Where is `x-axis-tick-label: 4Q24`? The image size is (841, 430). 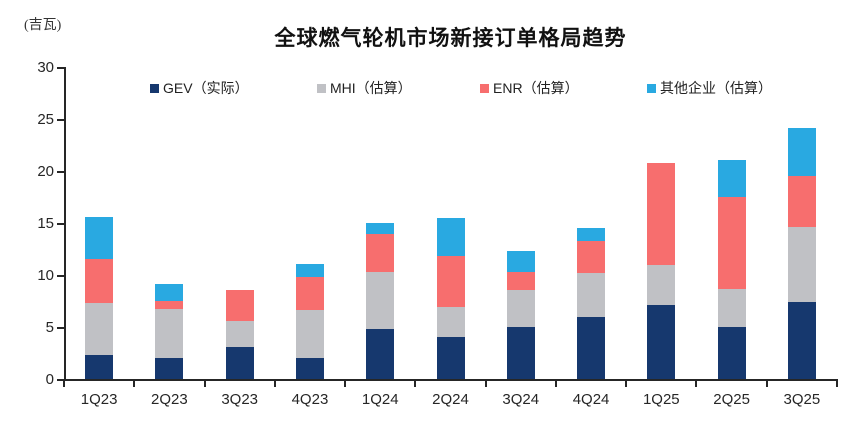
x-axis-tick-label: 4Q24 is located at coordinates (591, 399).